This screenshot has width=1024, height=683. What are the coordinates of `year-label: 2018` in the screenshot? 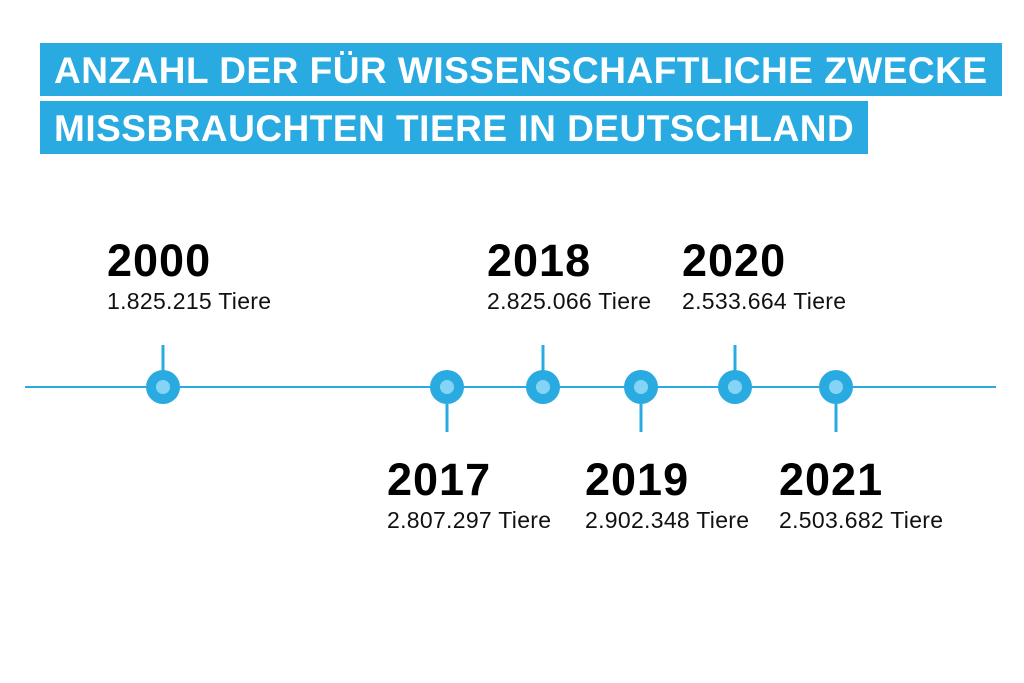 It's located at (539, 260).